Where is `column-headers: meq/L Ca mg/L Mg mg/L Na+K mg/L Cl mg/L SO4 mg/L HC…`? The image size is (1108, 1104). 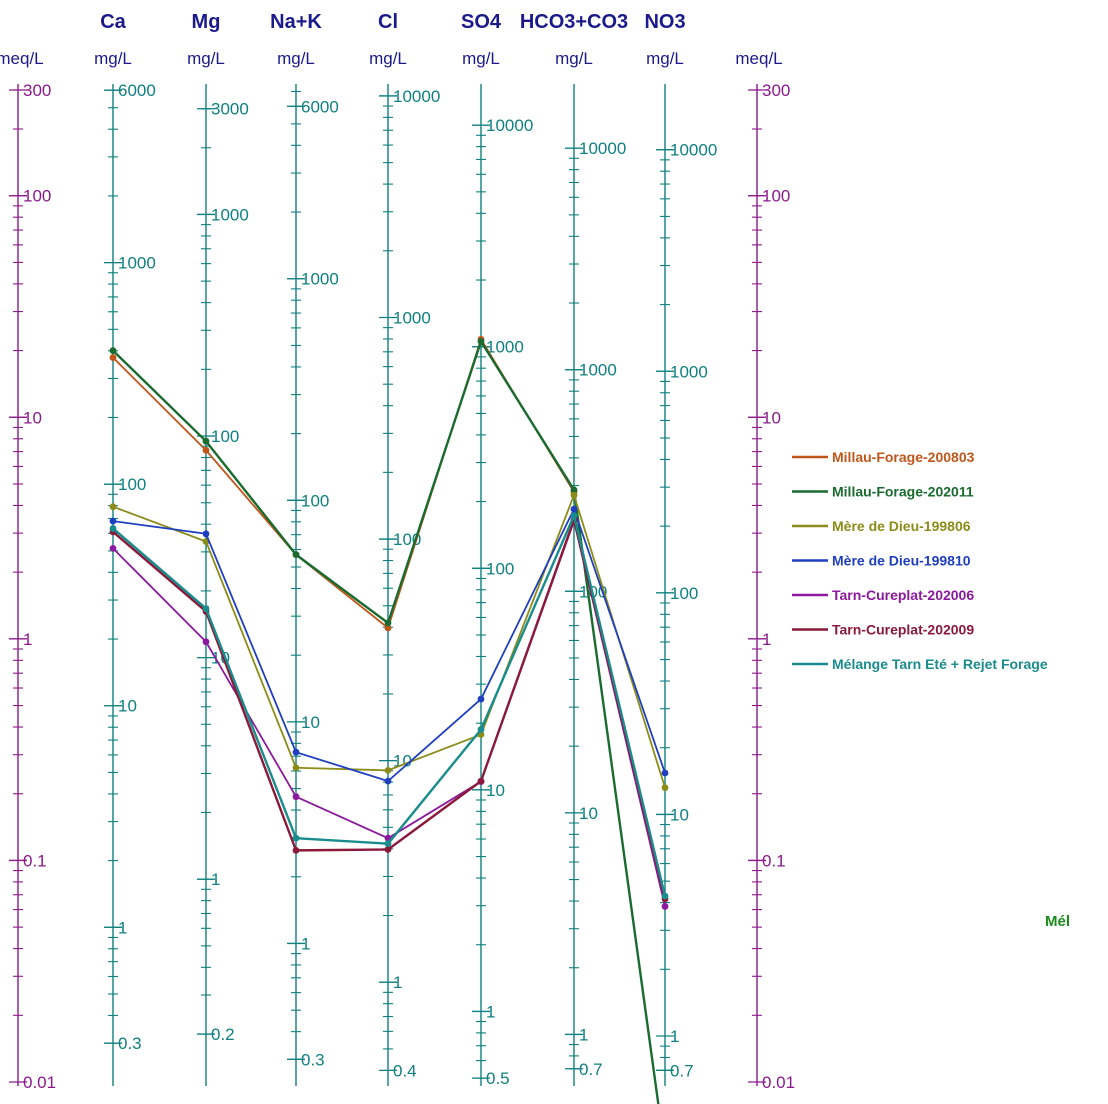
column-headers: meq/L Ca mg/L Mg mg/L Na+K mg/L Cl mg/L SO4 mg/L HC… is located at coordinates (391, 39).